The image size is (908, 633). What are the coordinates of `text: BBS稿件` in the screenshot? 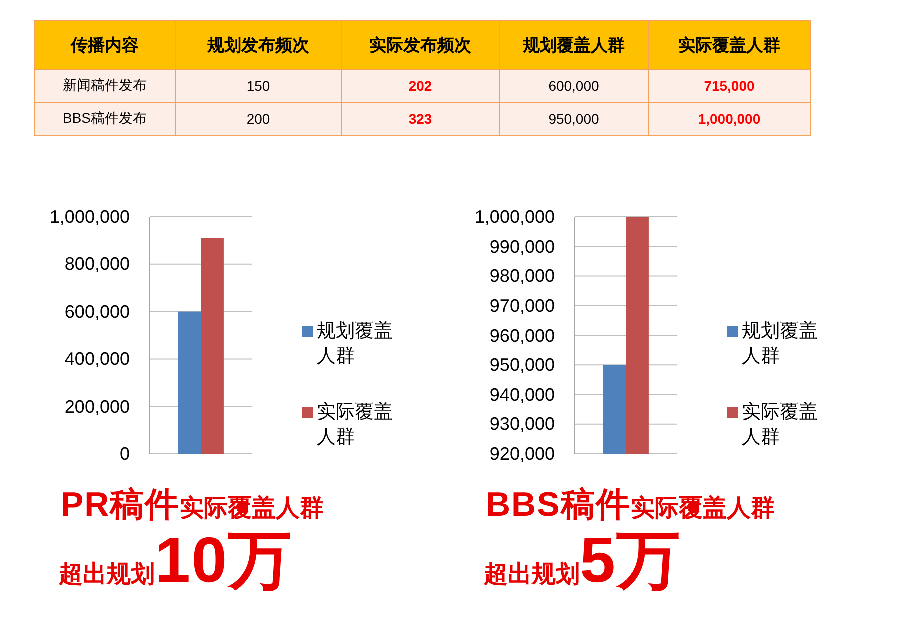 It's located at (558, 505).